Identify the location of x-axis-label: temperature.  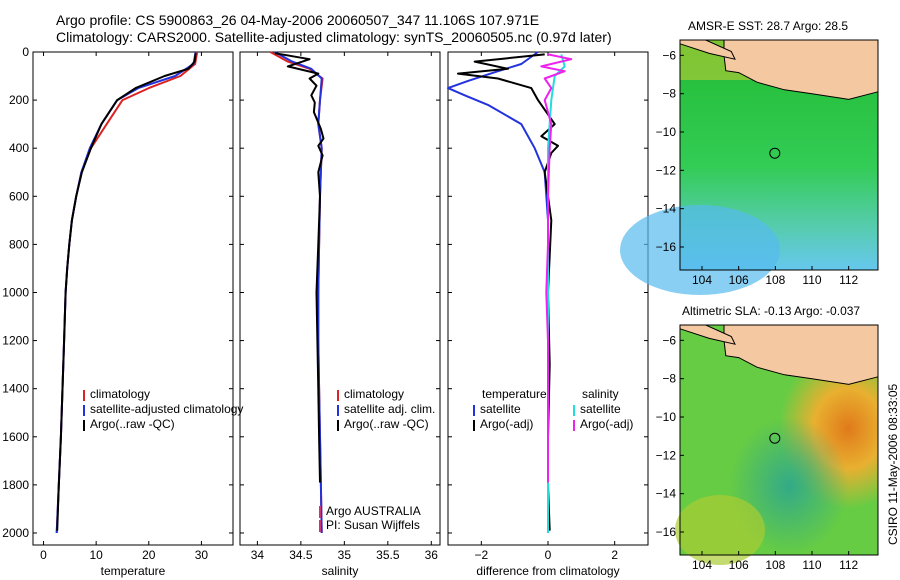
(133, 571).